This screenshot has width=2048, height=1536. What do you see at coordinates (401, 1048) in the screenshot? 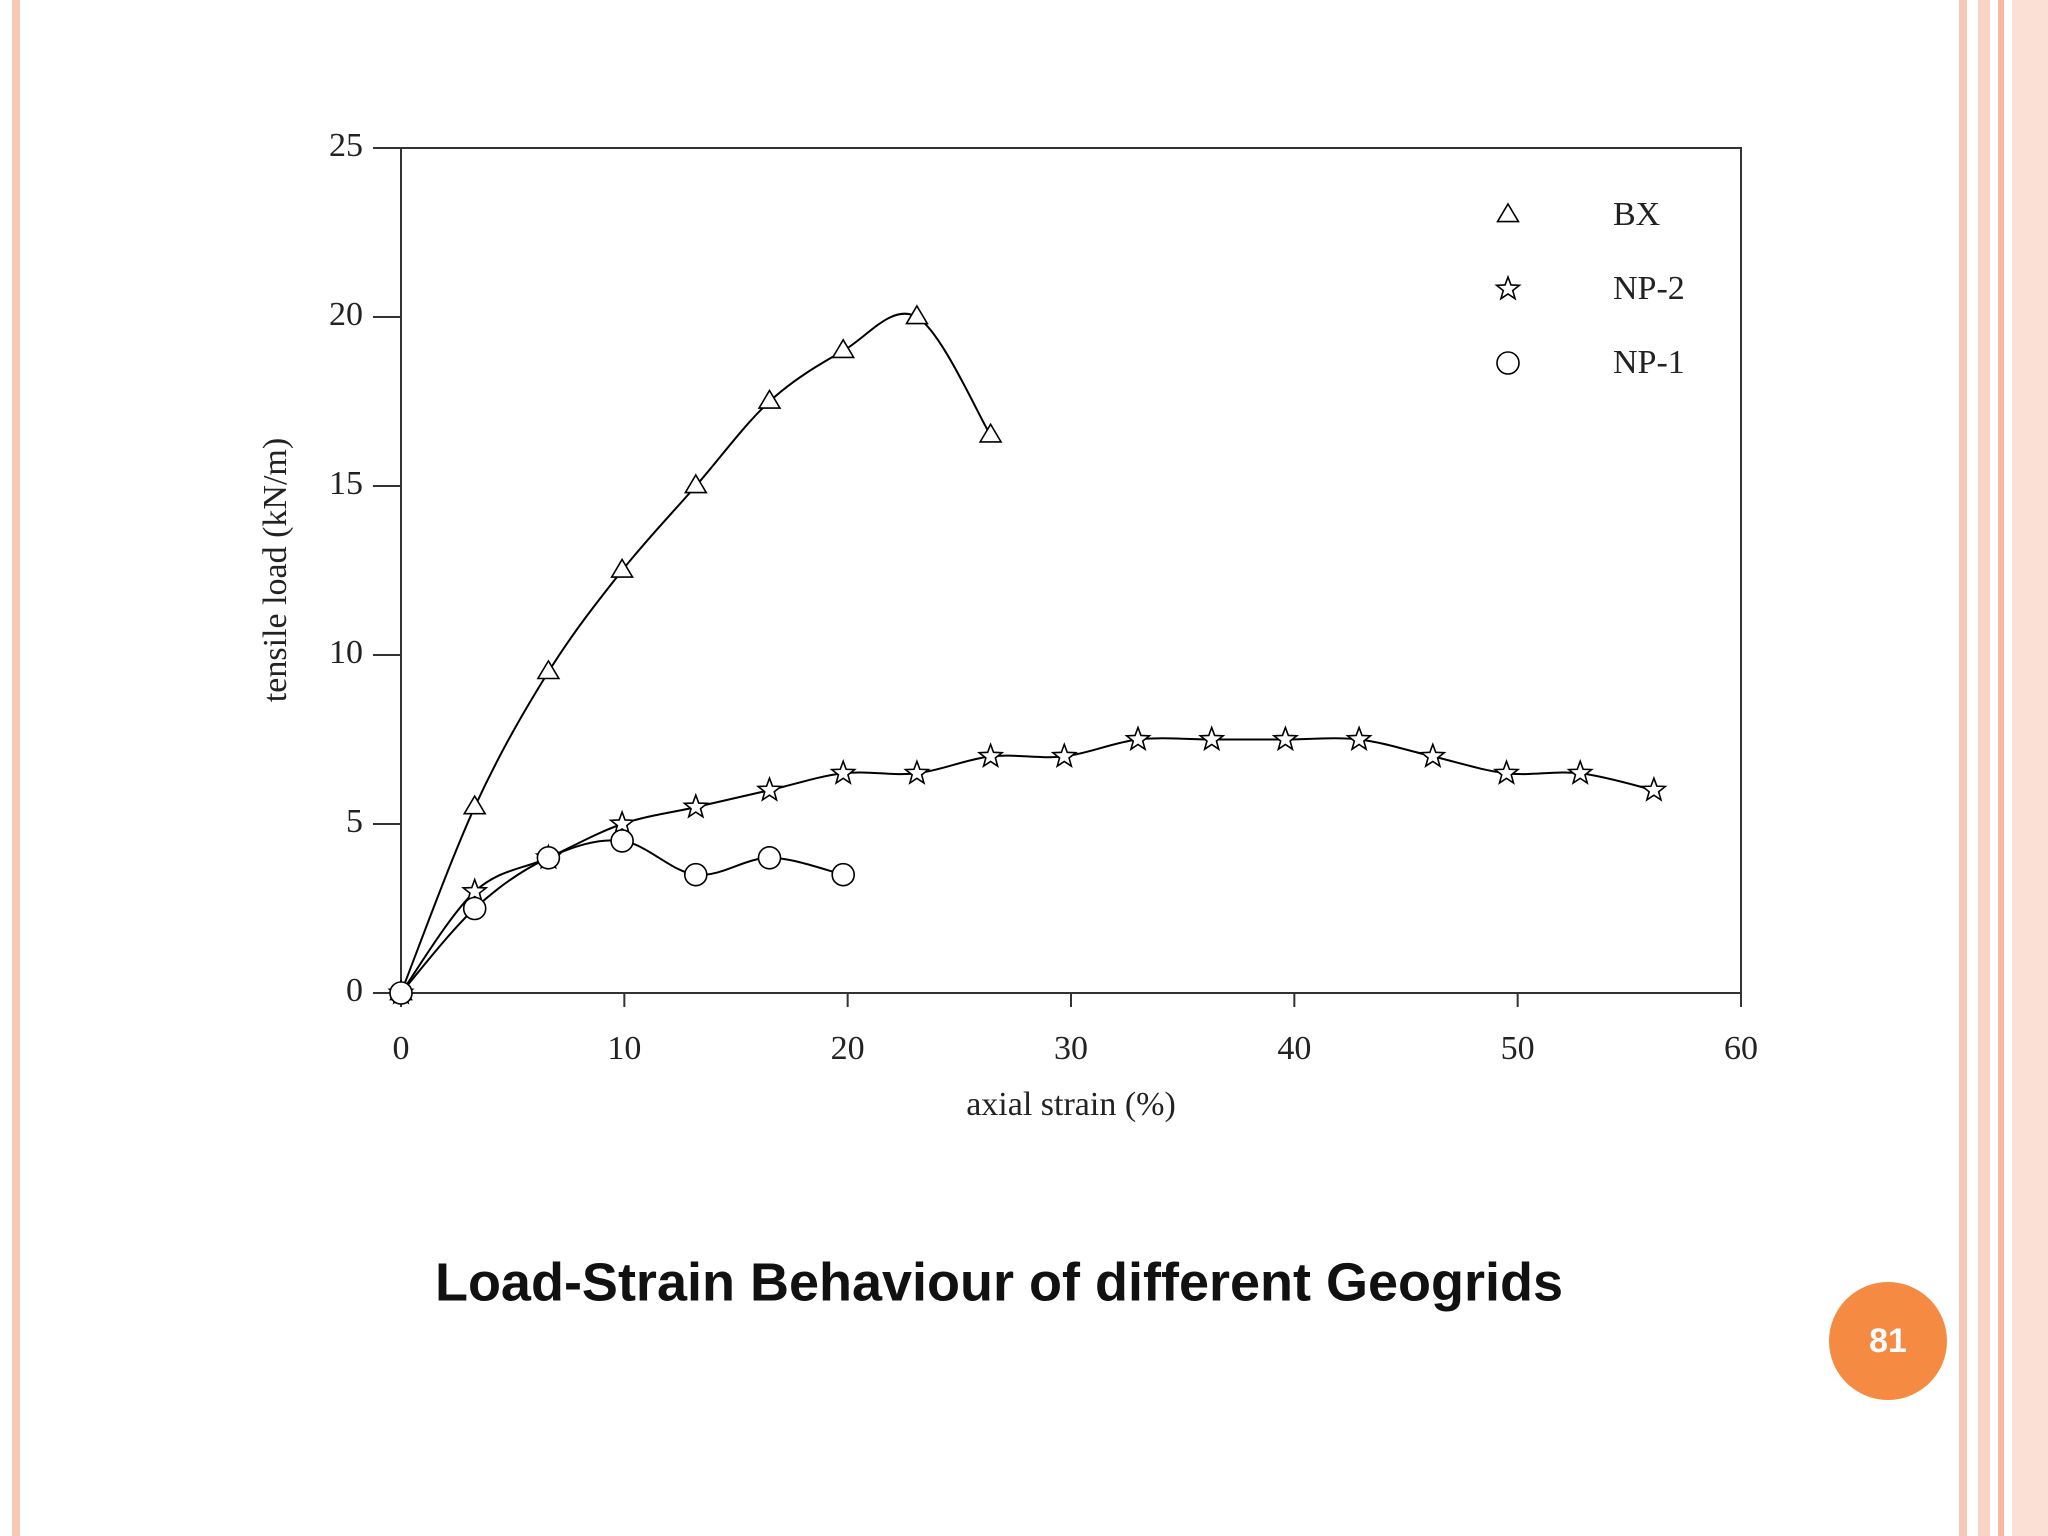
I see `x-tick-label: 0` at bounding box center [401, 1048].